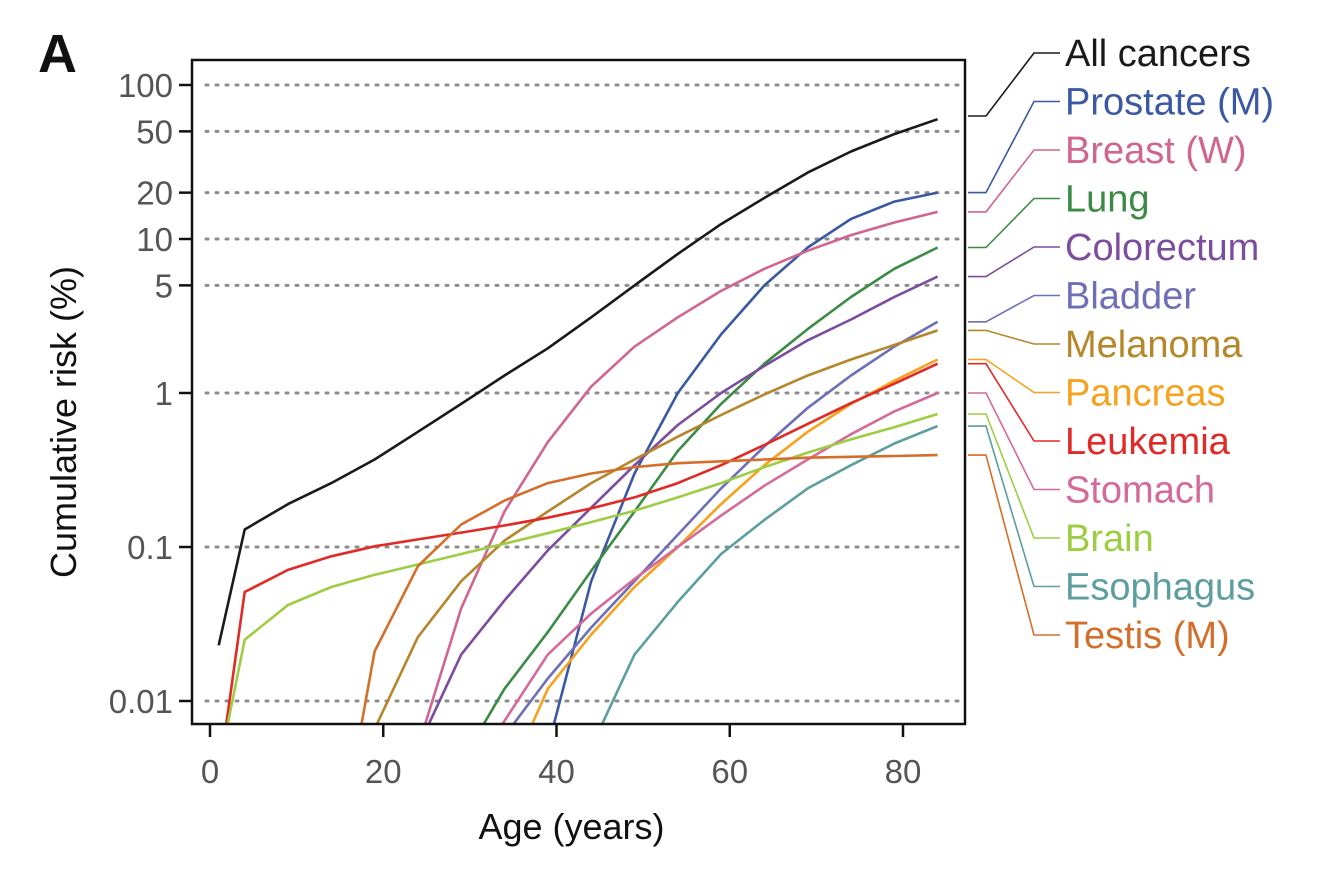 The width and height of the screenshot is (1342, 874). Describe the element at coordinates (1160, 588) in the screenshot. I see `legend-label: Esophagus` at that location.